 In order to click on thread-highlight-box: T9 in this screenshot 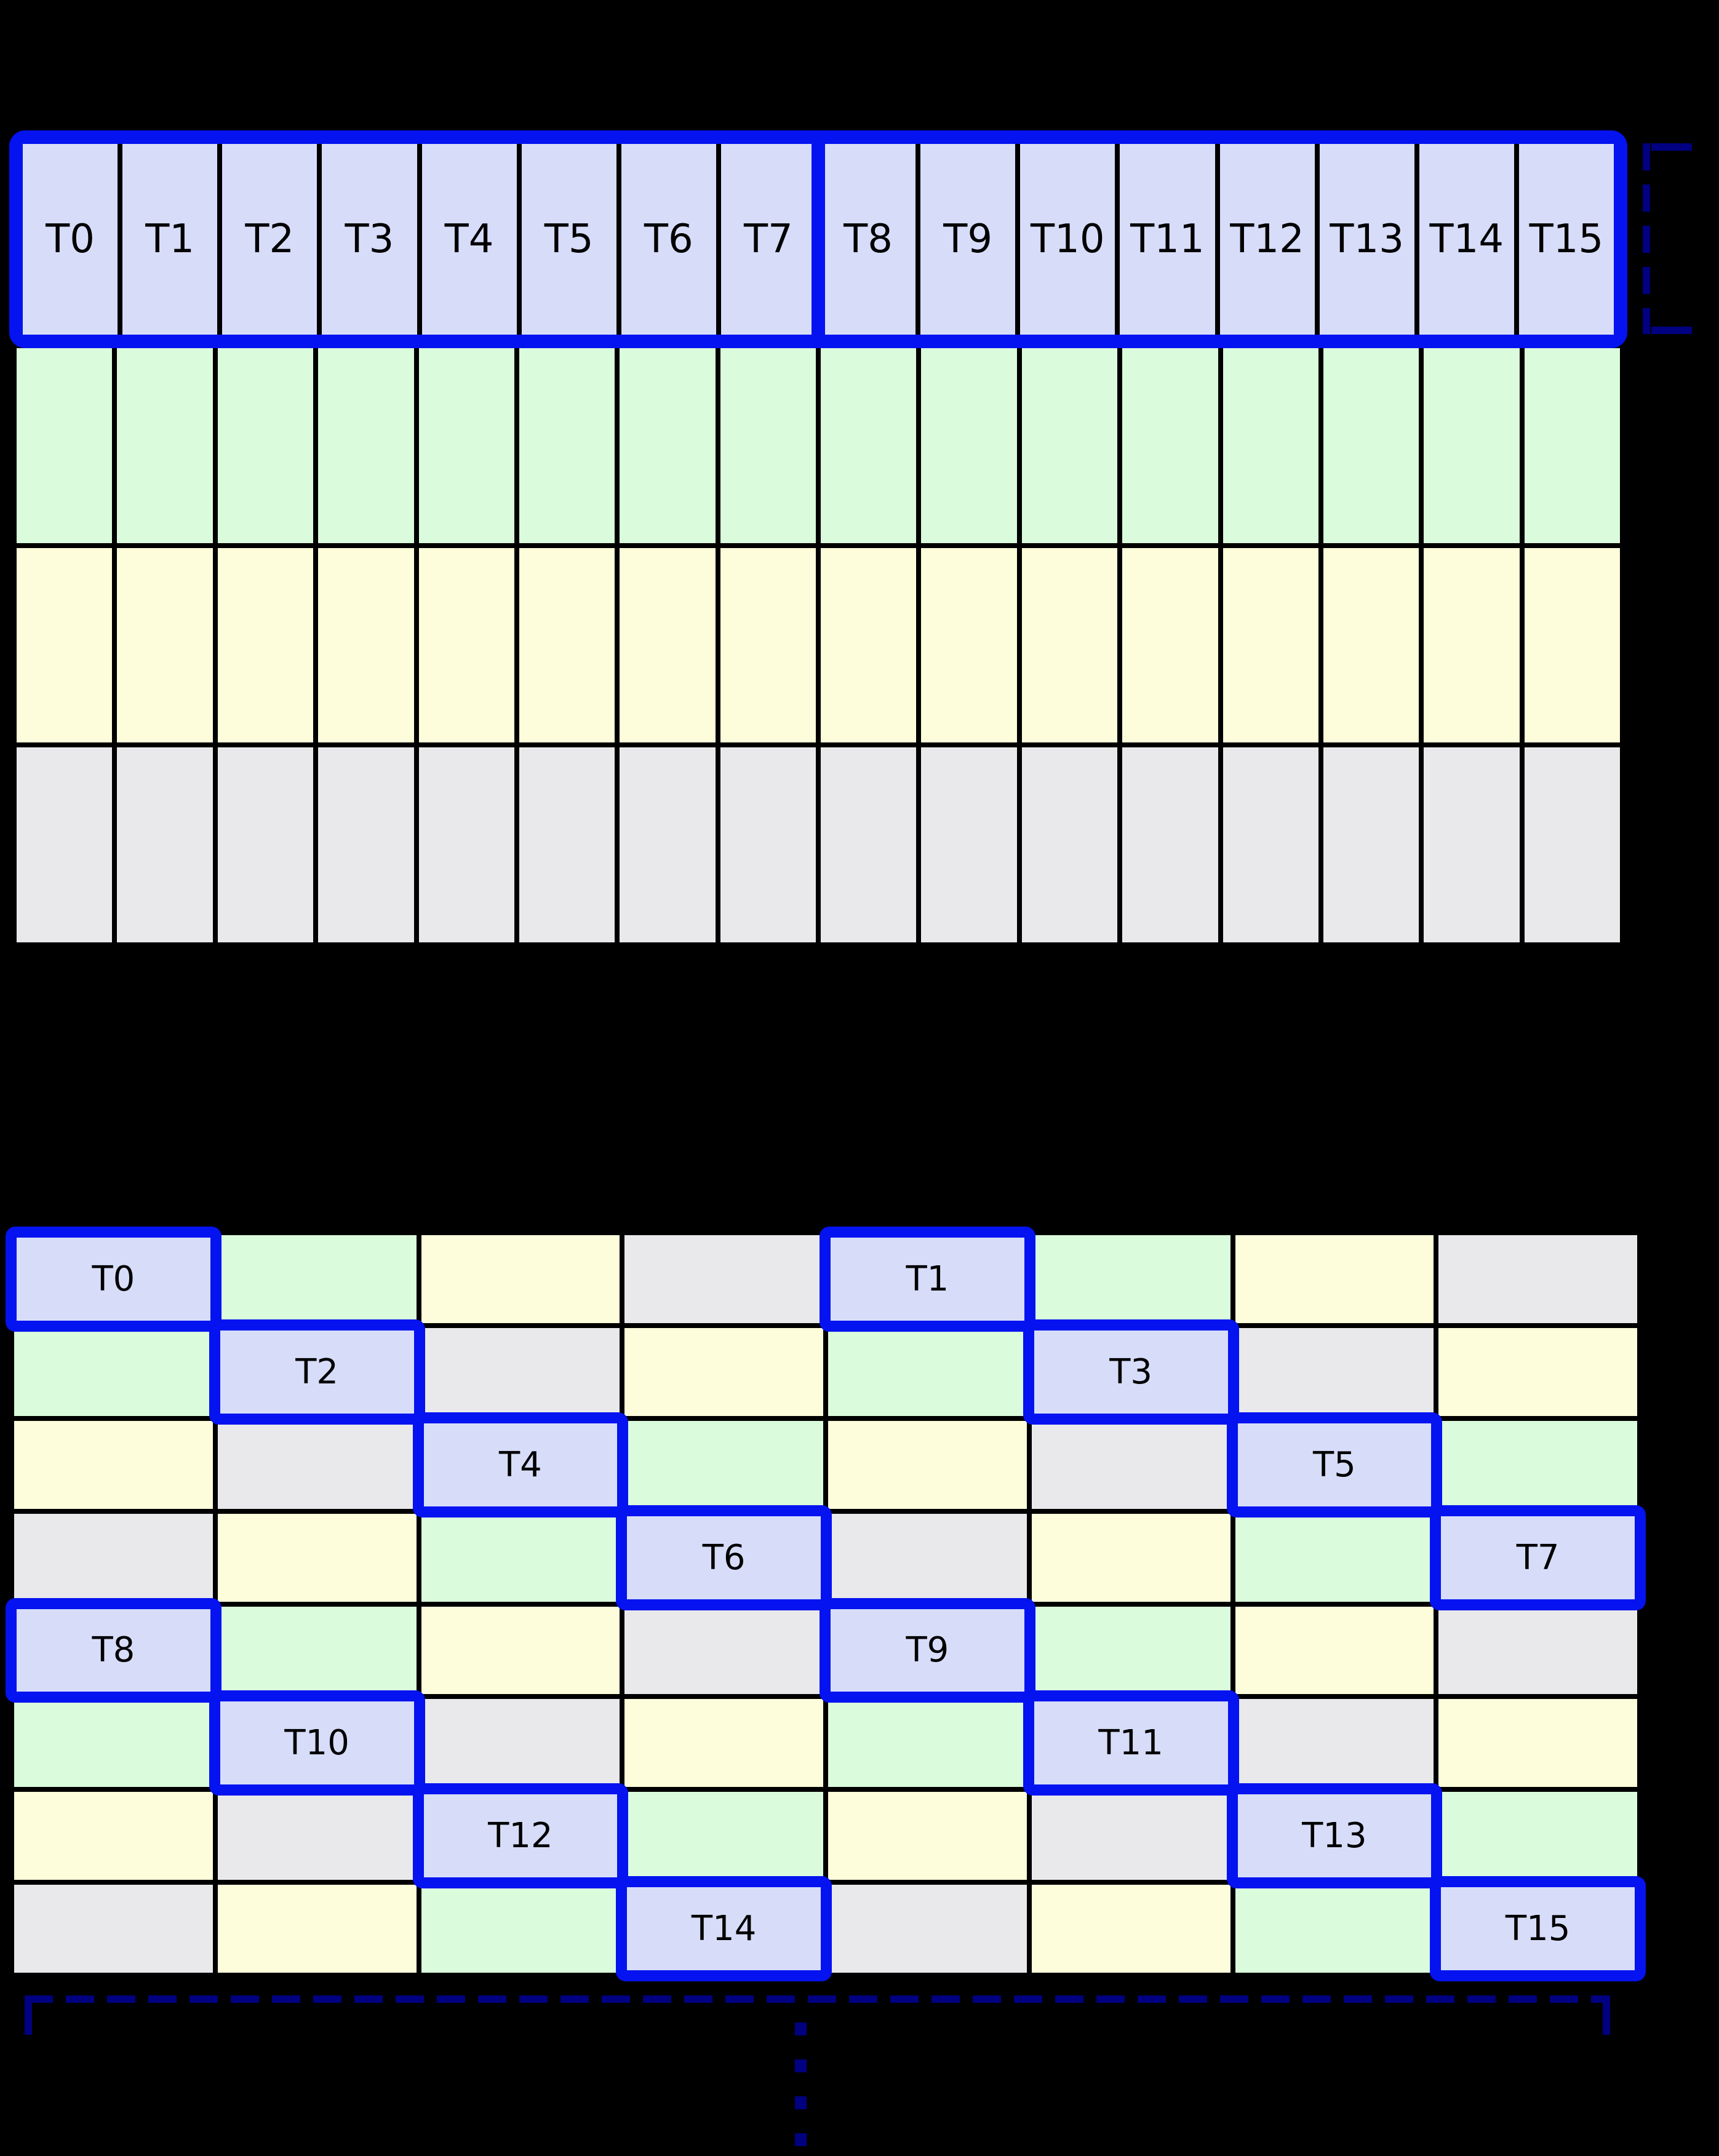, I will do `click(927, 1650)`.